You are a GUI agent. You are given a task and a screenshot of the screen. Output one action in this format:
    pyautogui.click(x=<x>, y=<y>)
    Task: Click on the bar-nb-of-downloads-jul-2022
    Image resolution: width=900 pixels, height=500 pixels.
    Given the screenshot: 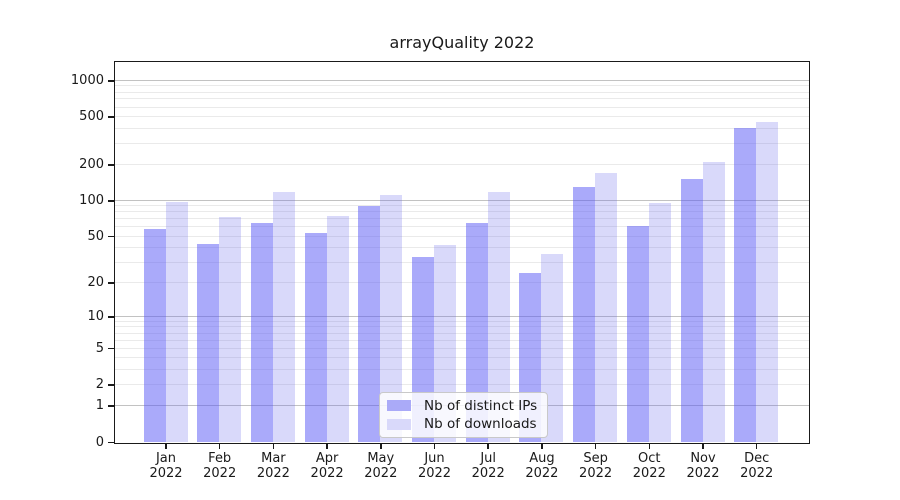 What is the action you would take?
    pyautogui.click(x=498, y=317)
    